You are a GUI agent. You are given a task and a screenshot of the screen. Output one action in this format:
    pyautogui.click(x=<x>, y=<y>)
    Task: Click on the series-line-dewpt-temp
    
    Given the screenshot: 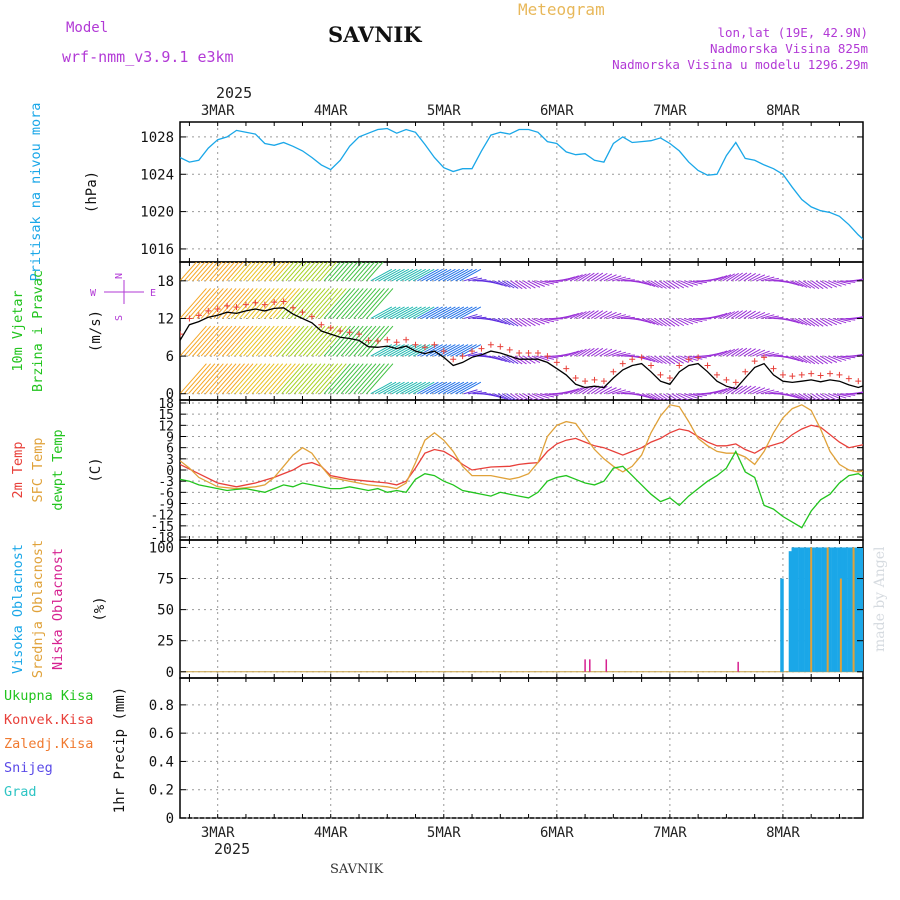 What is the action you would take?
    pyautogui.click(x=521, y=489)
    